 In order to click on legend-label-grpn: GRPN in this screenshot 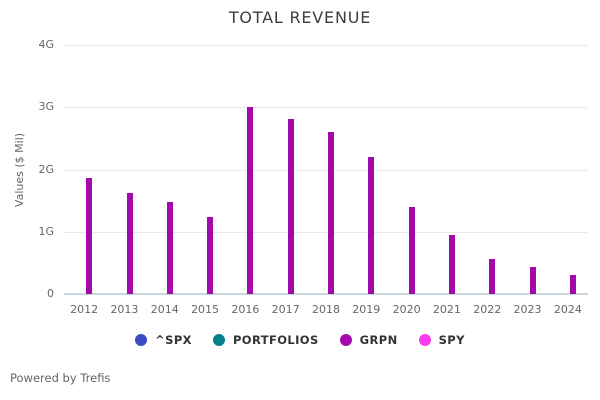, I will do `click(378, 340)`.